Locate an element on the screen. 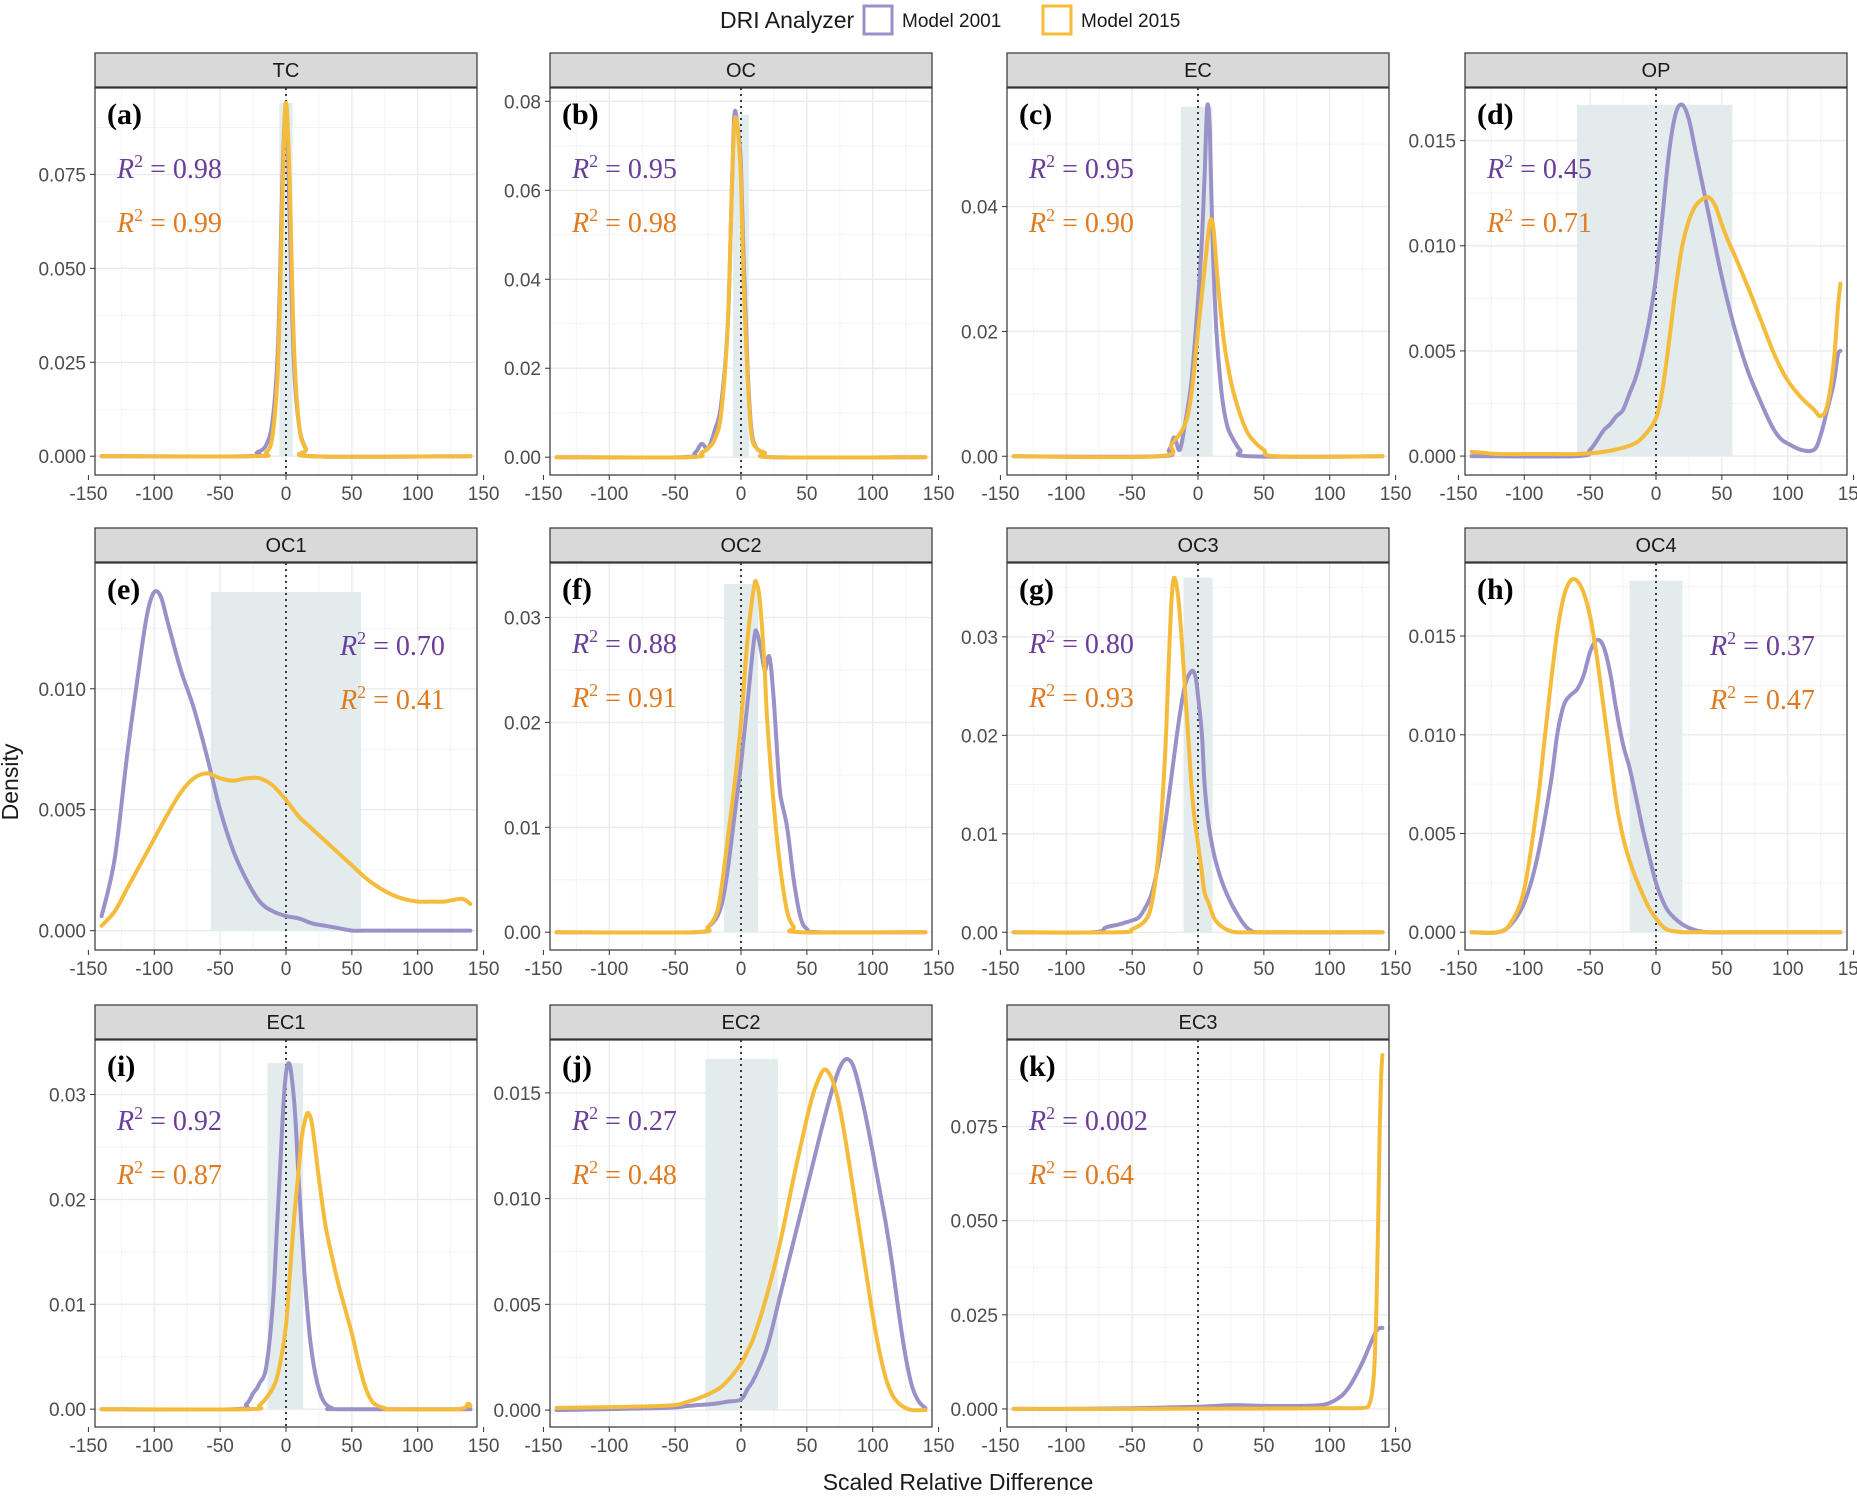  strip-oc1 is located at coordinates (286, 545).